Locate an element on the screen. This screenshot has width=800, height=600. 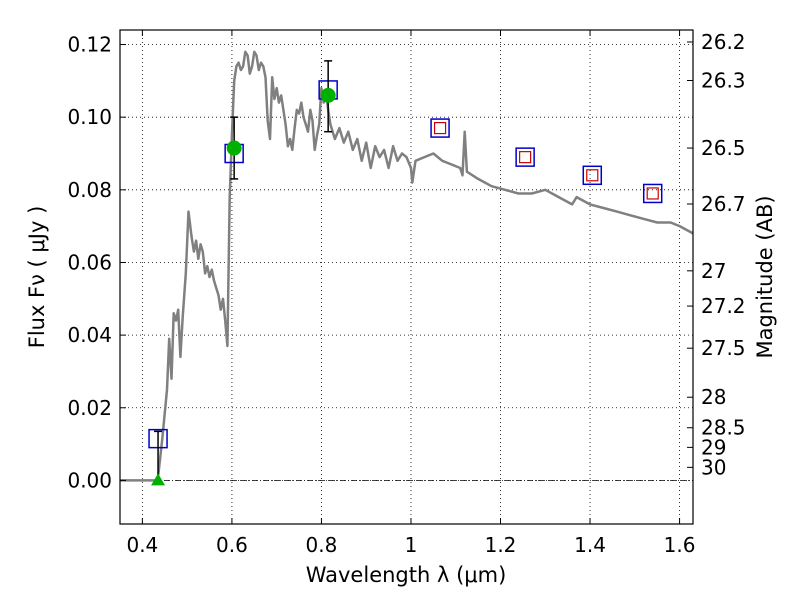
y-tick-label: 0.00 is located at coordinates (89, 480).